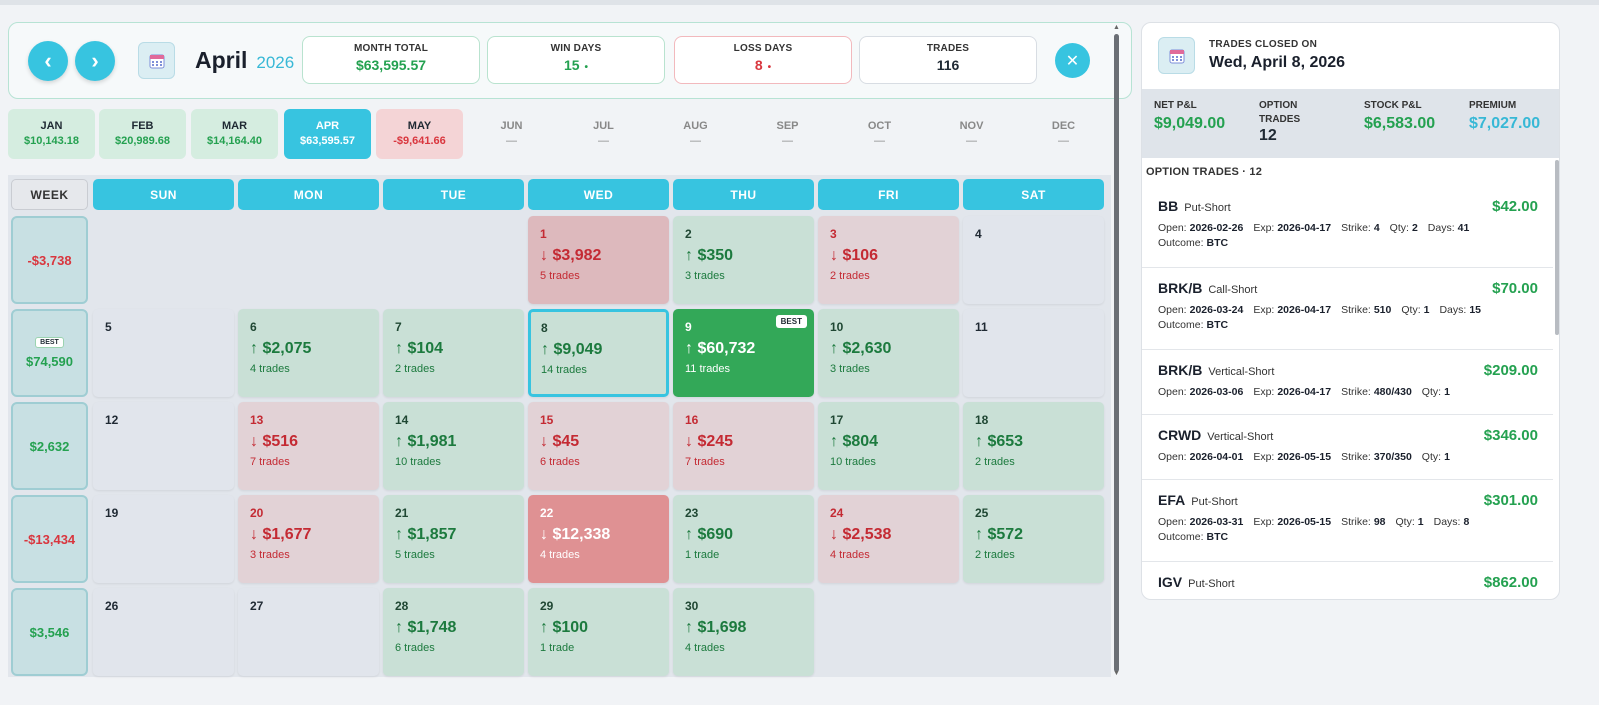 This screenshot has width=1599, height=705. I want to click on day-cell: 20 ↓ $1,677 3 trades, so click(308, 539).